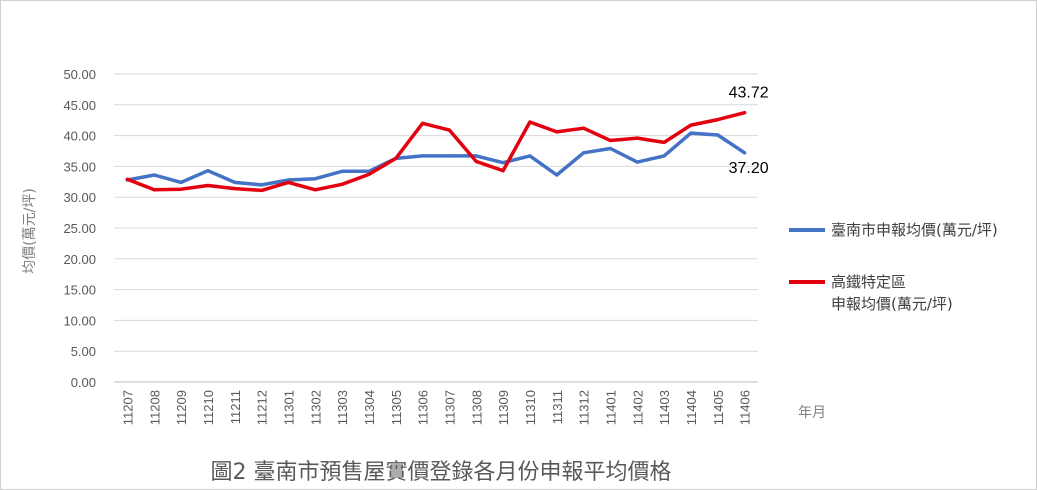  What do you see at coordinates (749, 131) in the screenshot?
I see `data-labels: 37.20 43.72` at bounding box center [749, 131].